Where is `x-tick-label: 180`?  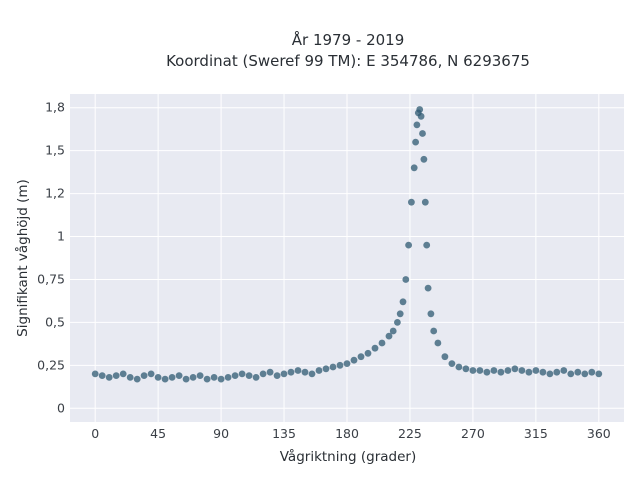
x-tick-label: 180 is located at coordinates (347, 433).